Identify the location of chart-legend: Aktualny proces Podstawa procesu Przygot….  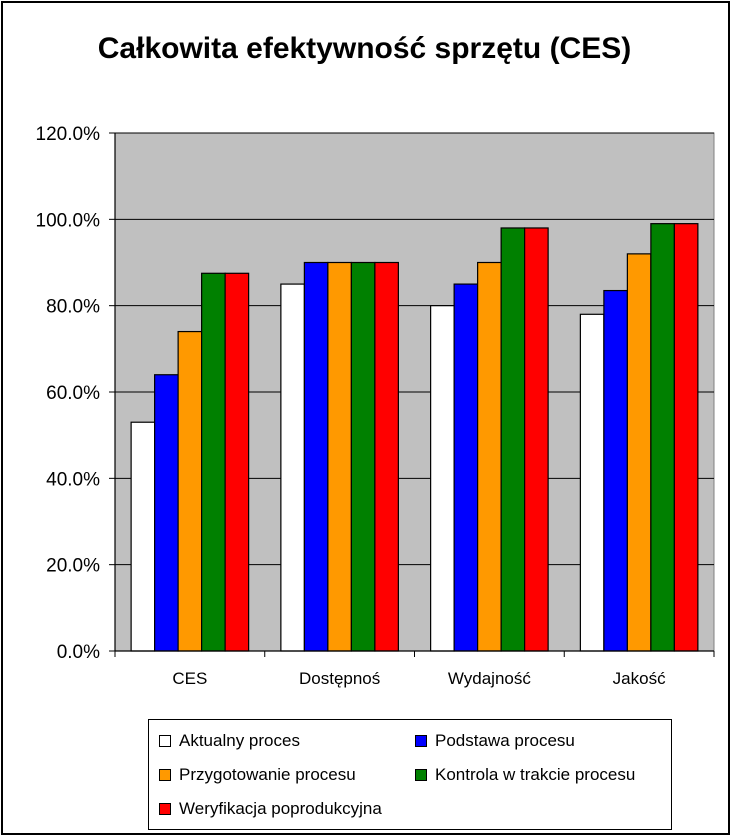
(410, 774).